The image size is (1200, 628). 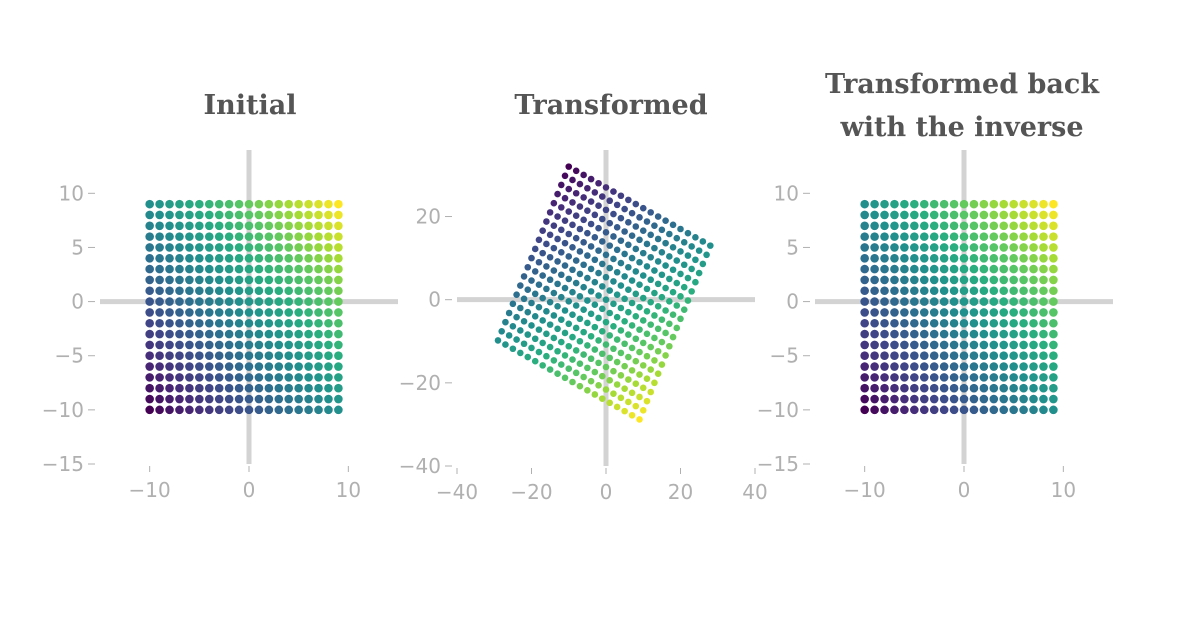 I want to click on x-tick-label: 10, so click(x=1063, y=490).